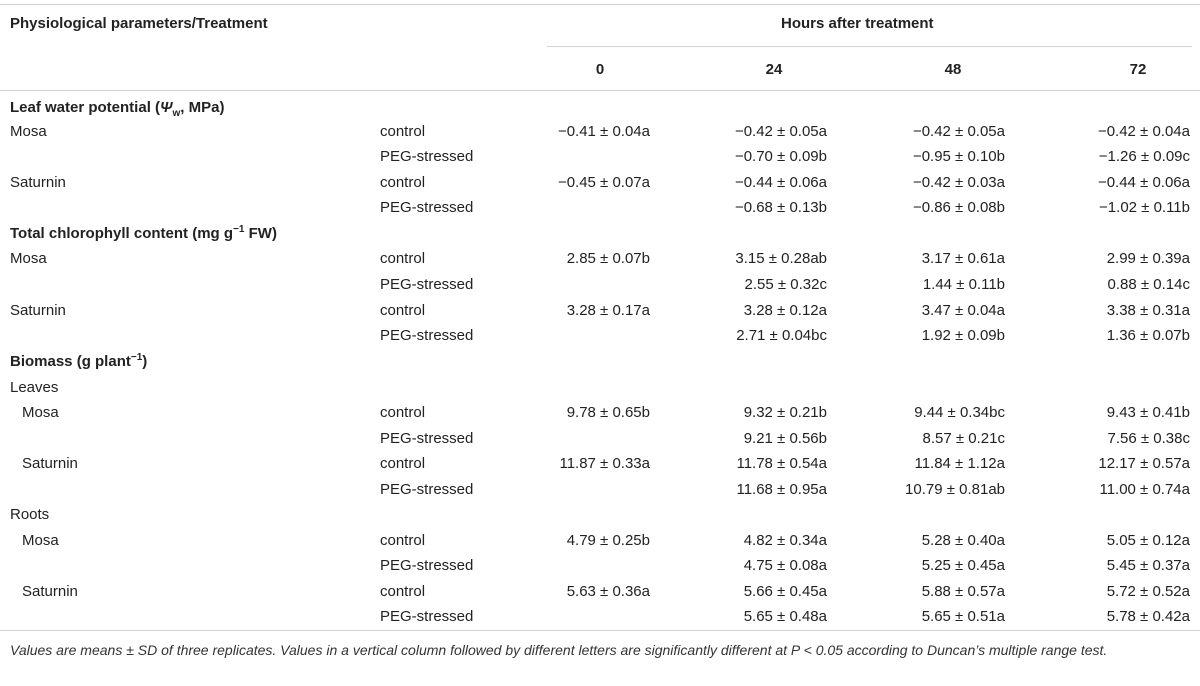 This screenshot has height=686, width=1200. What do you see at coordinates (600, 516) in the screenshot?
I see `subsection-row: Roots` at bounding box center [600, 516].